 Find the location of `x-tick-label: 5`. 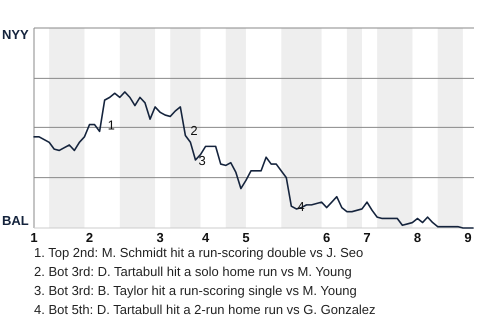

x-tick-label: 5 is located at coordinates (246, 237).